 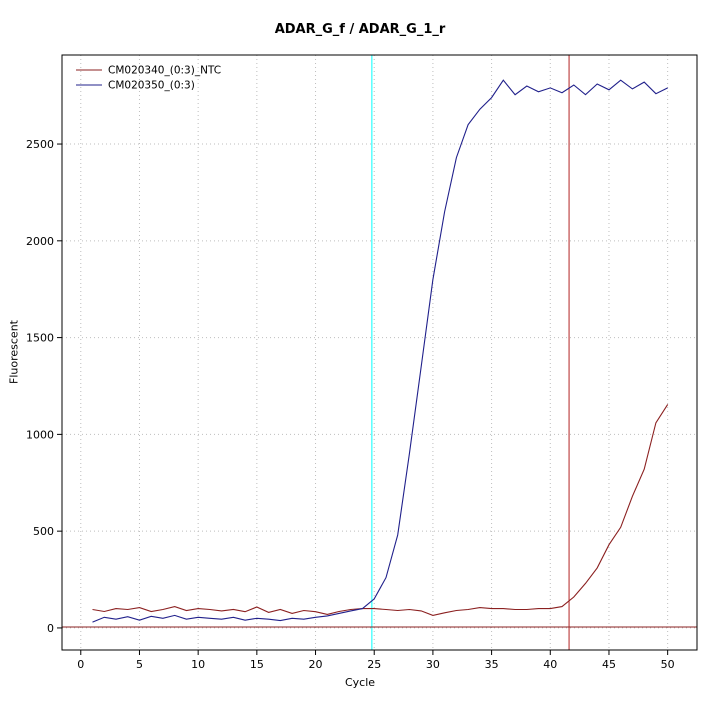 I want to click on y-tick-label: 2500, so click(x=40, y=144).